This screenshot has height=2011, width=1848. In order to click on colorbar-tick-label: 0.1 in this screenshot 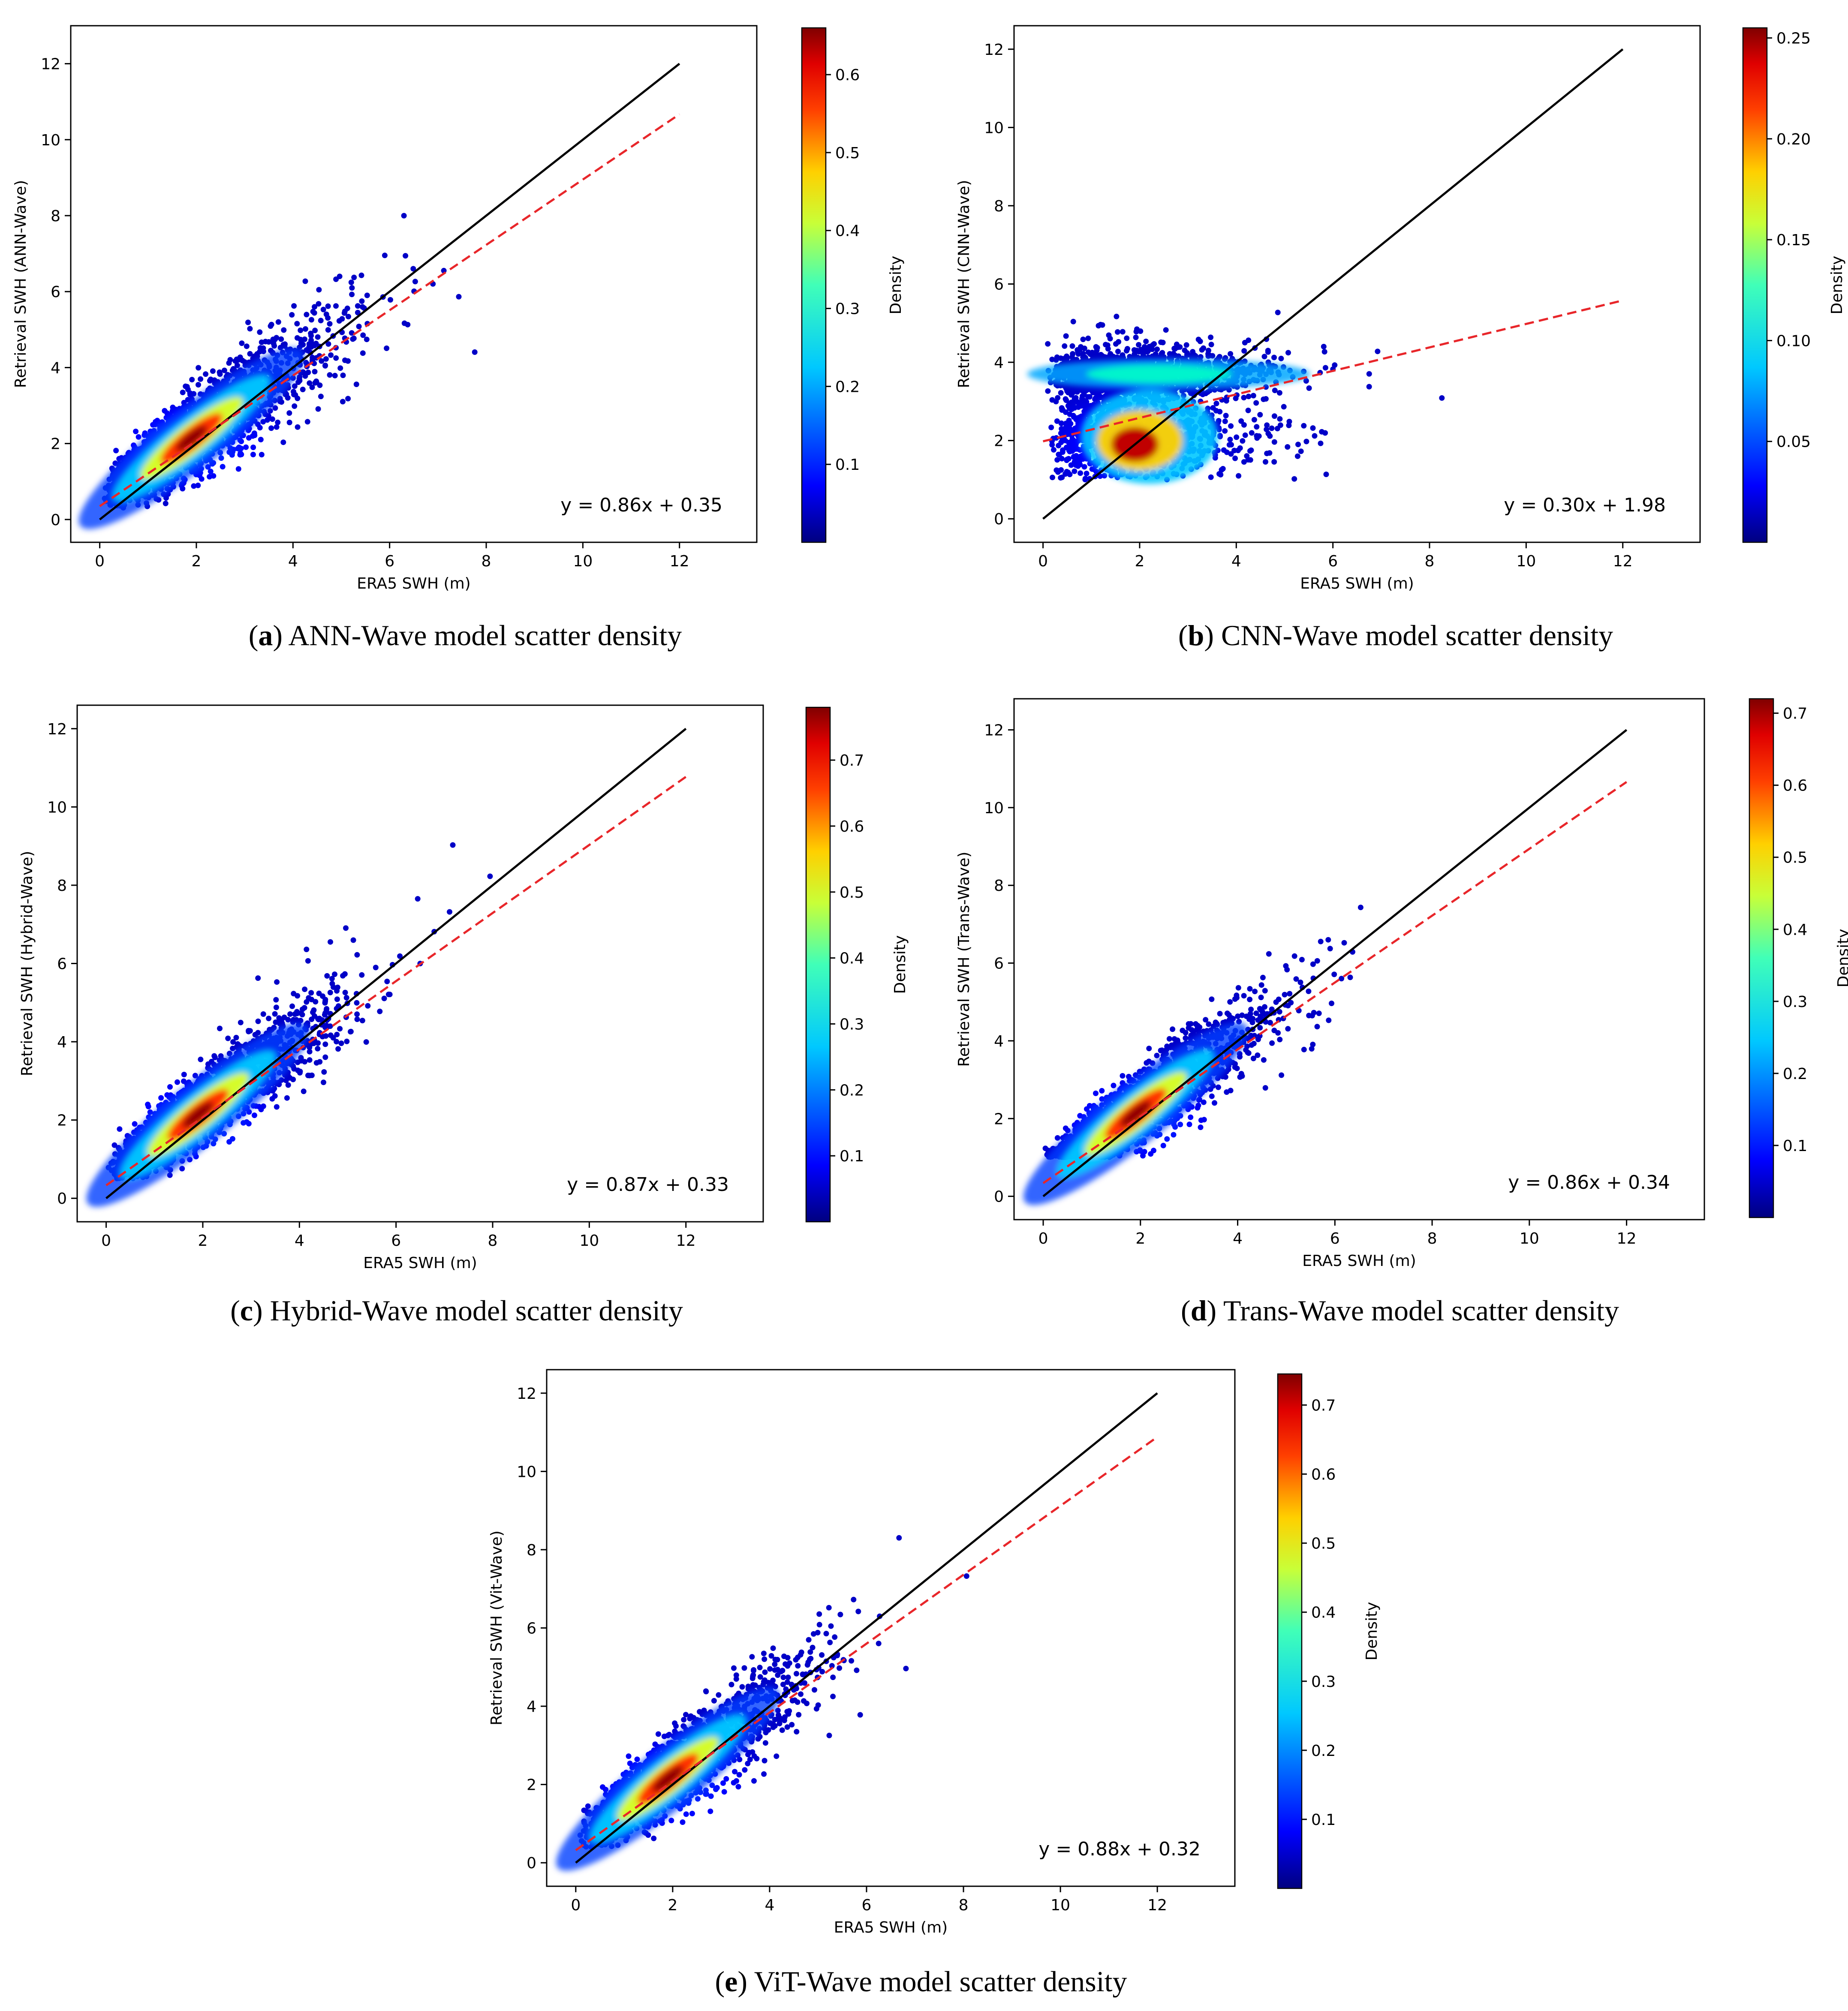, I will do `click(847, 465)`.